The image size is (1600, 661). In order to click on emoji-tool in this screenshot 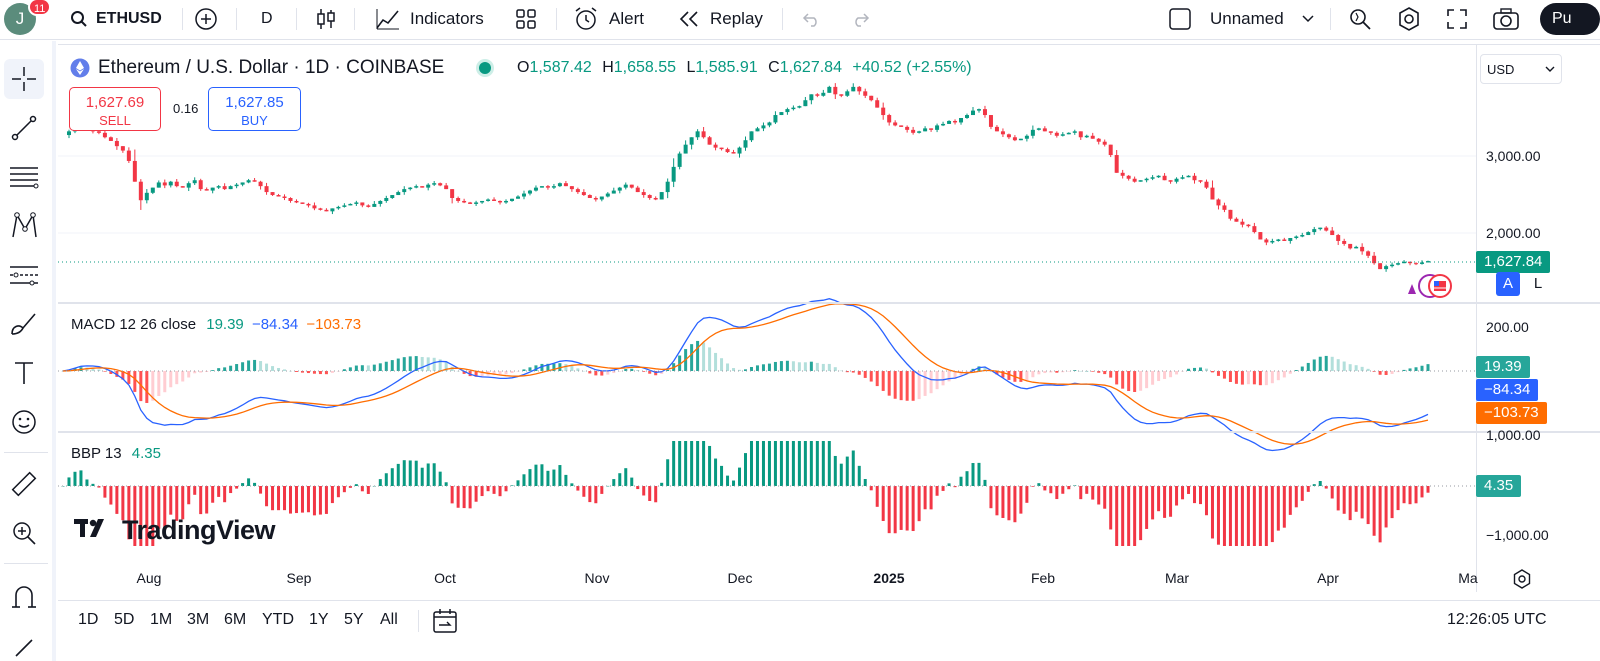, I will do `click(24, 422)`.